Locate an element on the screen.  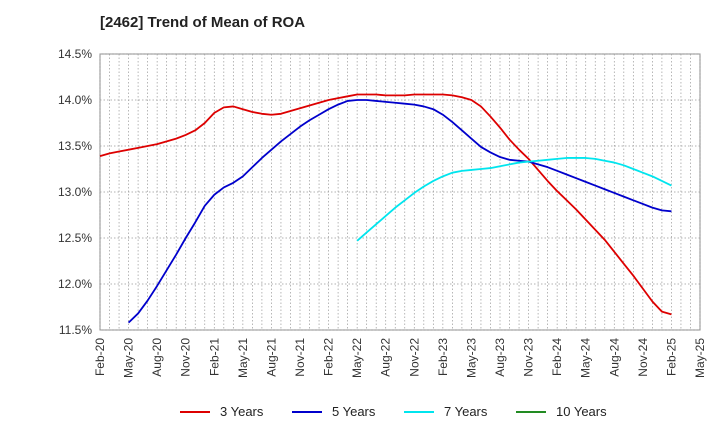
y-tick-label: 13.0% is located at coordinates (75, 192).